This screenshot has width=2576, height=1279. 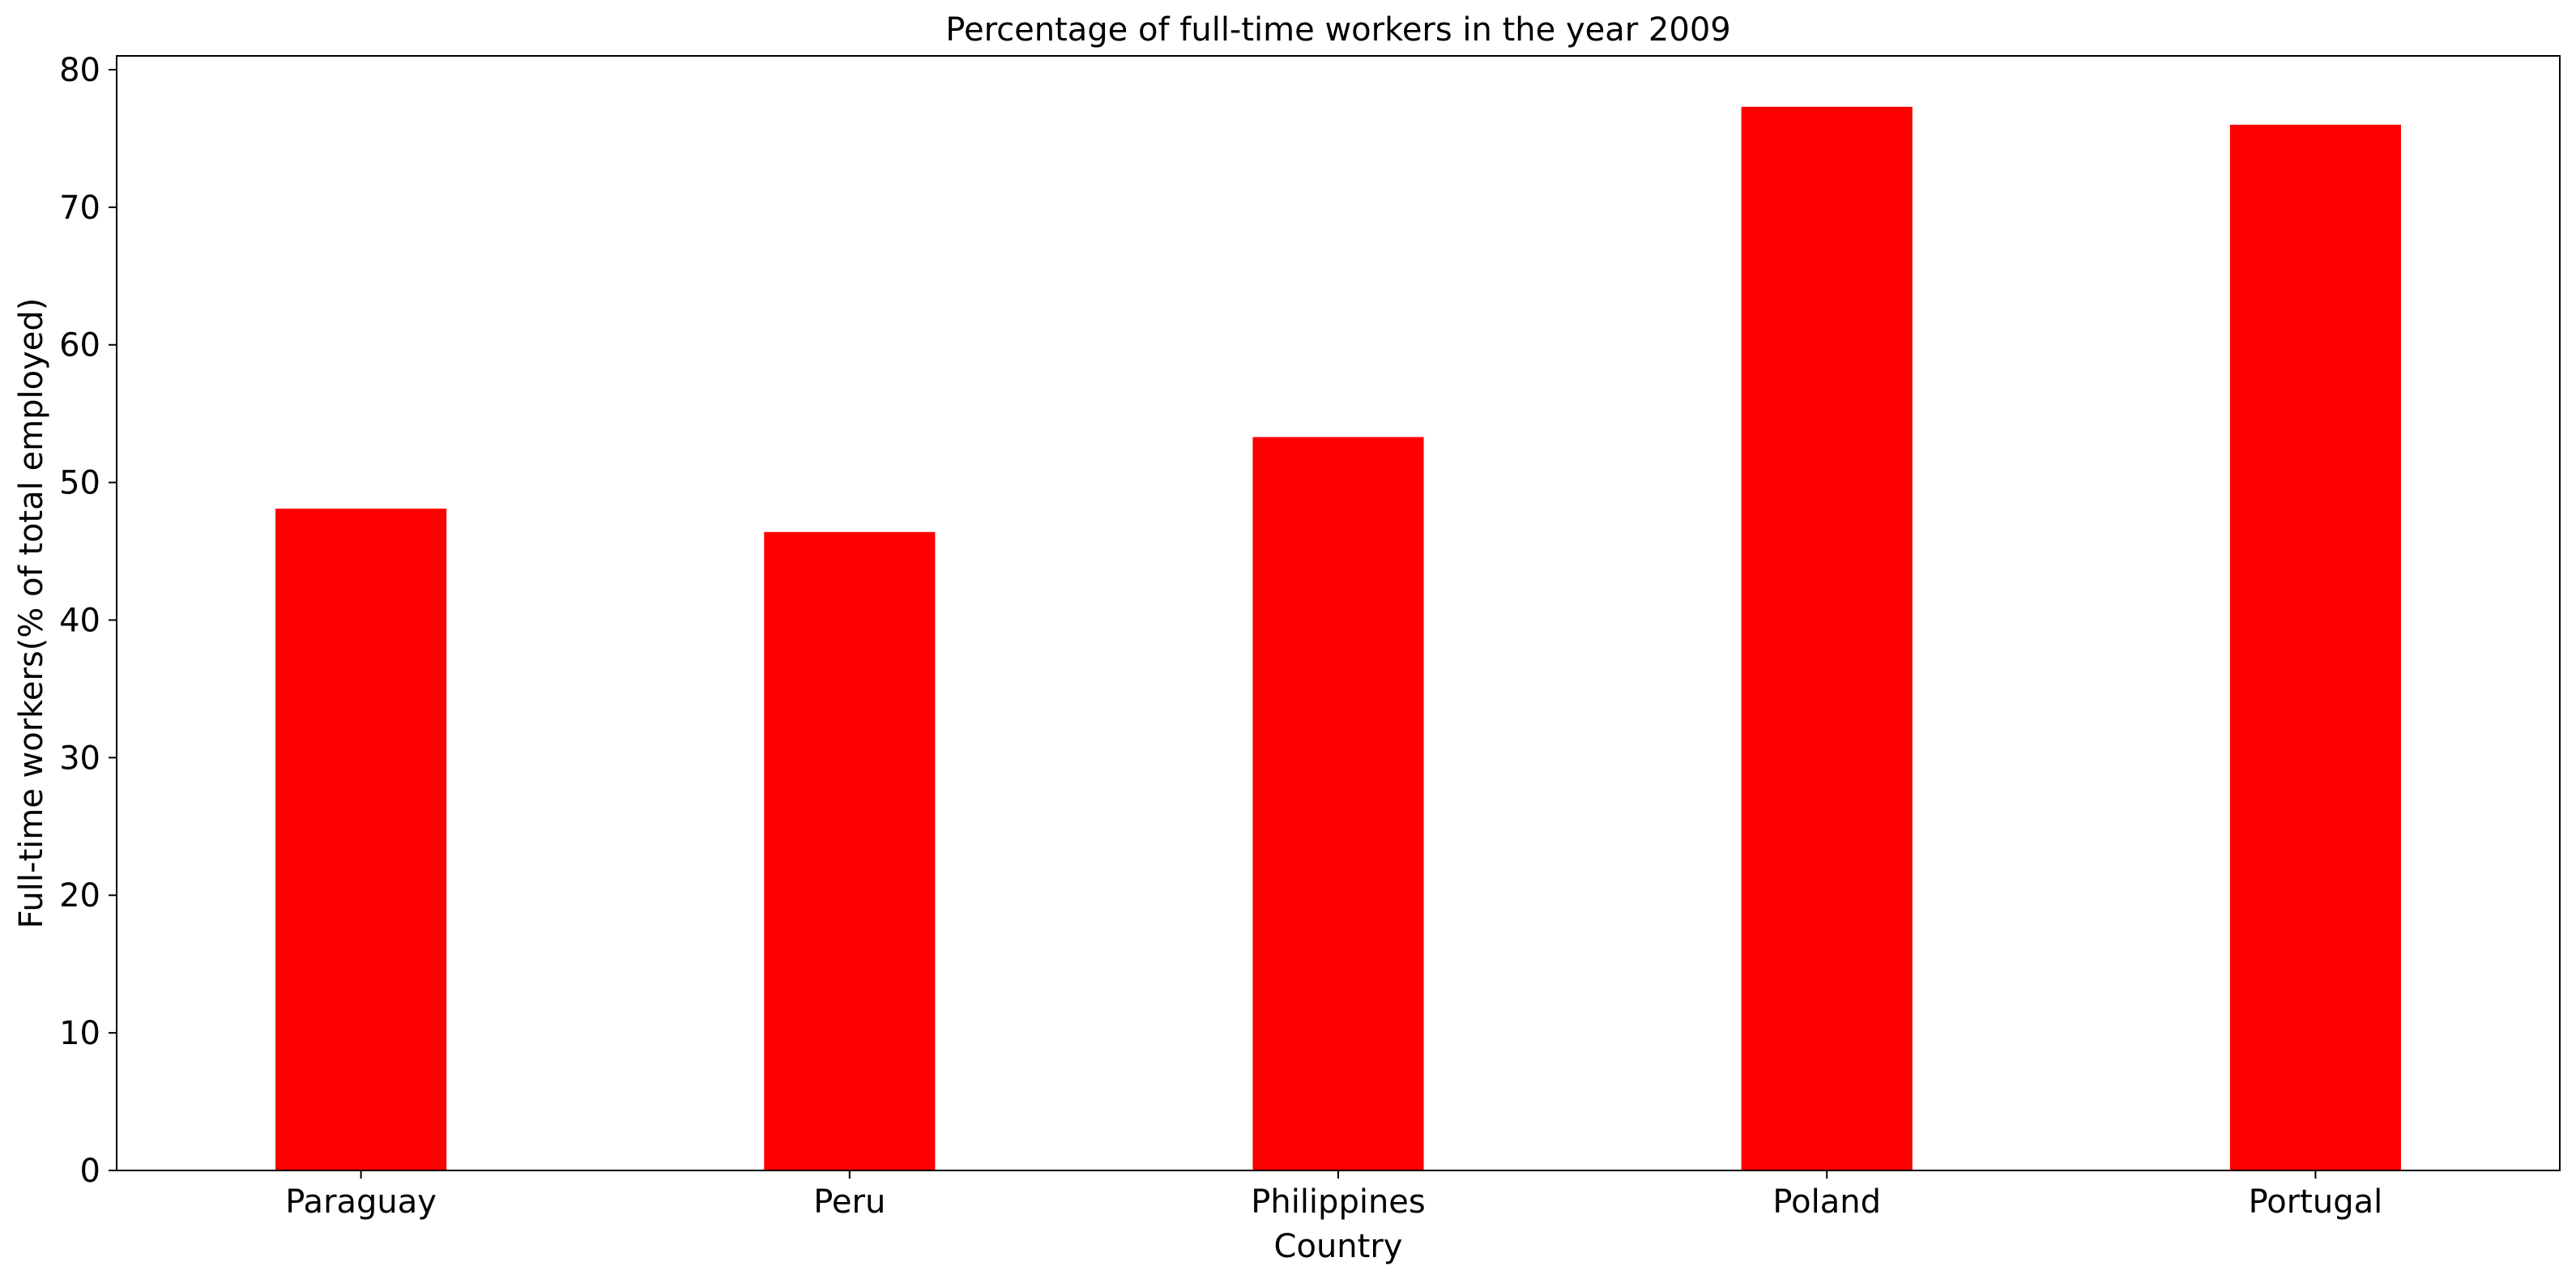 What do you see at coordinates (90, 1171) in the screenshot?
I see `y-tick-label: 0` at bounding box center [90, 1171].